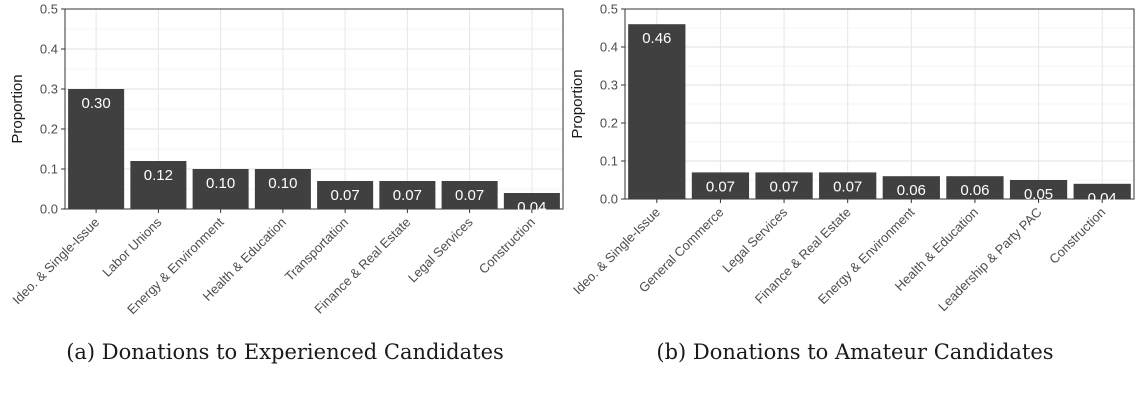 This screenshot has height=398, width=1140. I want to click on x-tick-label: Labor Unions, so click(132, 247).